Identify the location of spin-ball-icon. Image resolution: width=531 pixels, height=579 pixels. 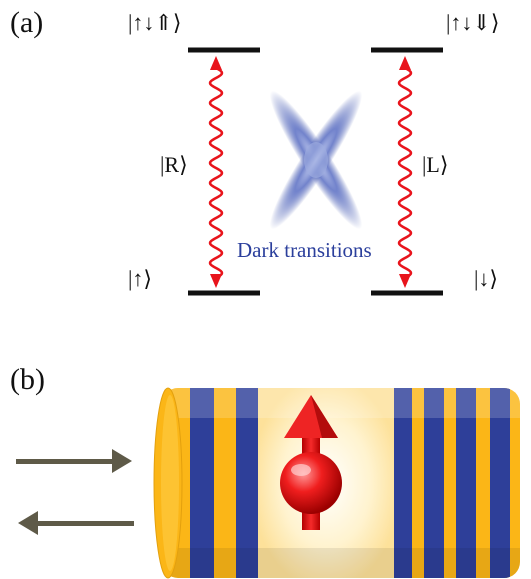
(311, 462).